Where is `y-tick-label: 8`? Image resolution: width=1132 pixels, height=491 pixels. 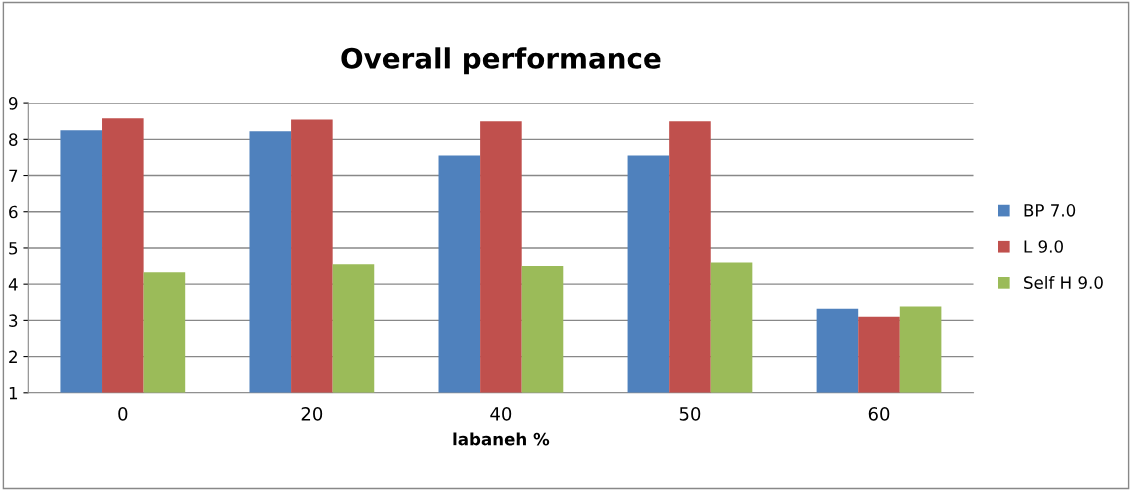 y-tick-label: 8 is located at coordinates (13, 139).